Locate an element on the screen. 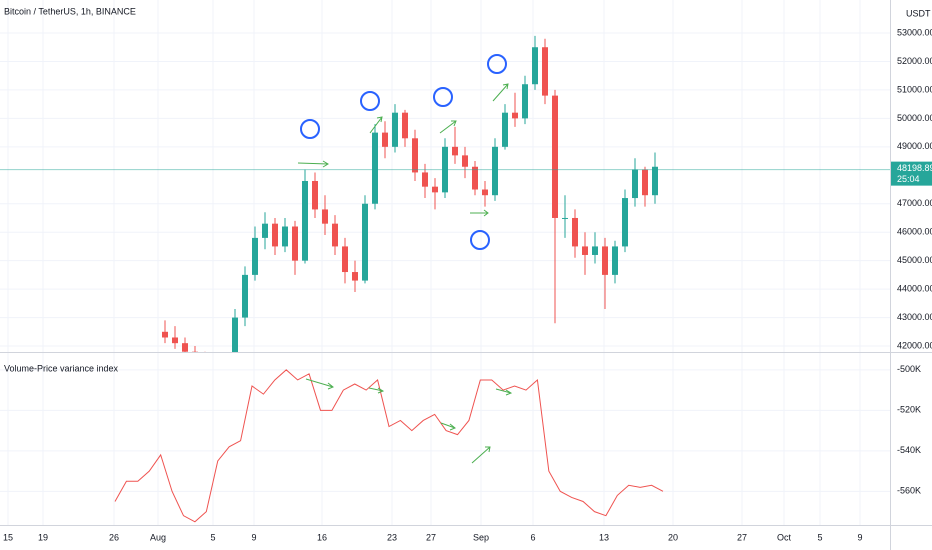 Image resolution: width=932 pixels, height=550 pixels. symbol-title: Bitcoin / TetherUS, 1h, BINANCE is located at coordinates (70, 11).